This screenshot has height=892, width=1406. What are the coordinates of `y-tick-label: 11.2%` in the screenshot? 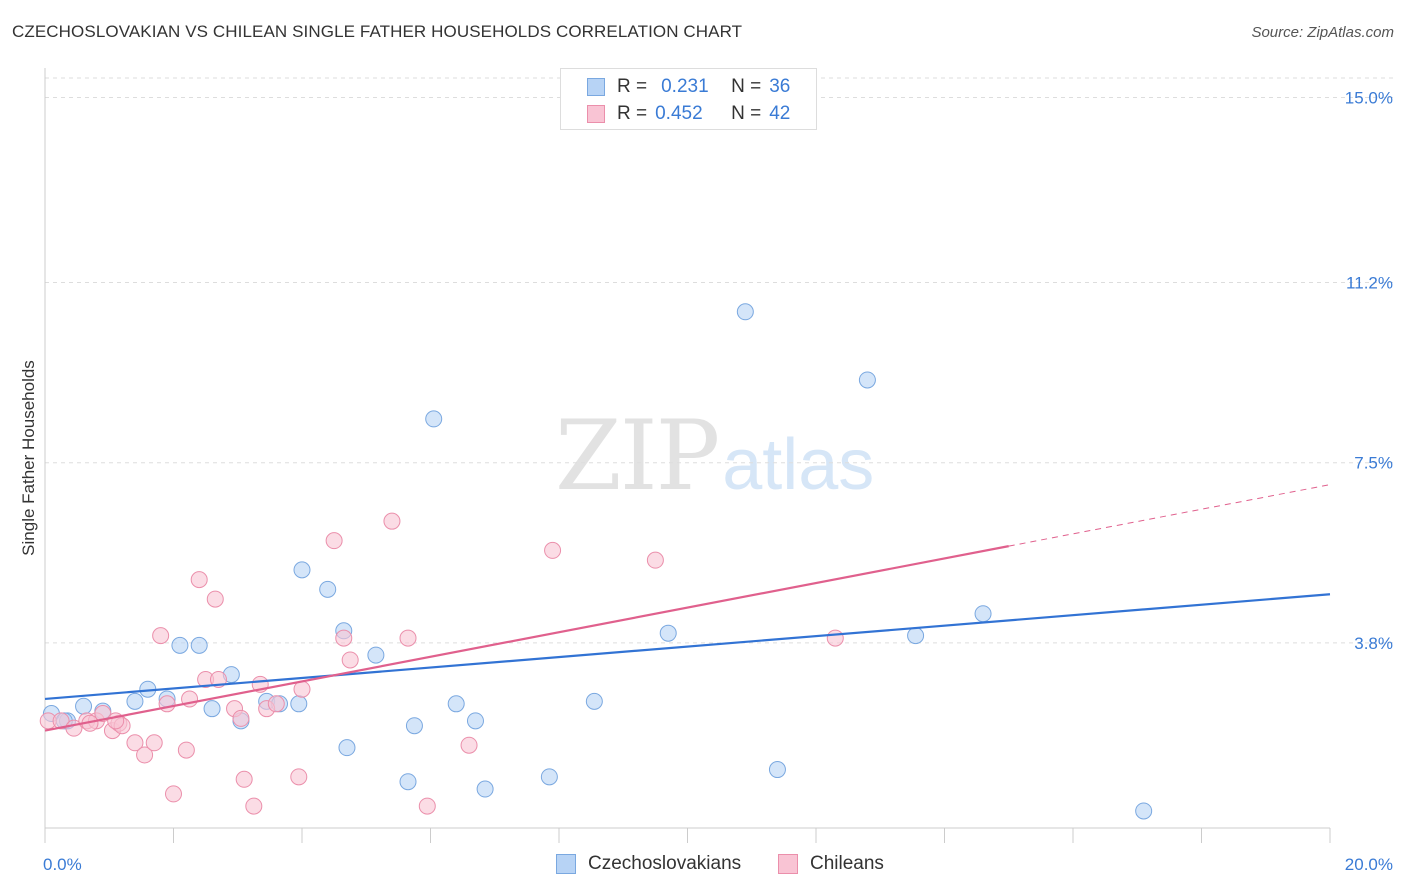 It's located at (1369, 283).